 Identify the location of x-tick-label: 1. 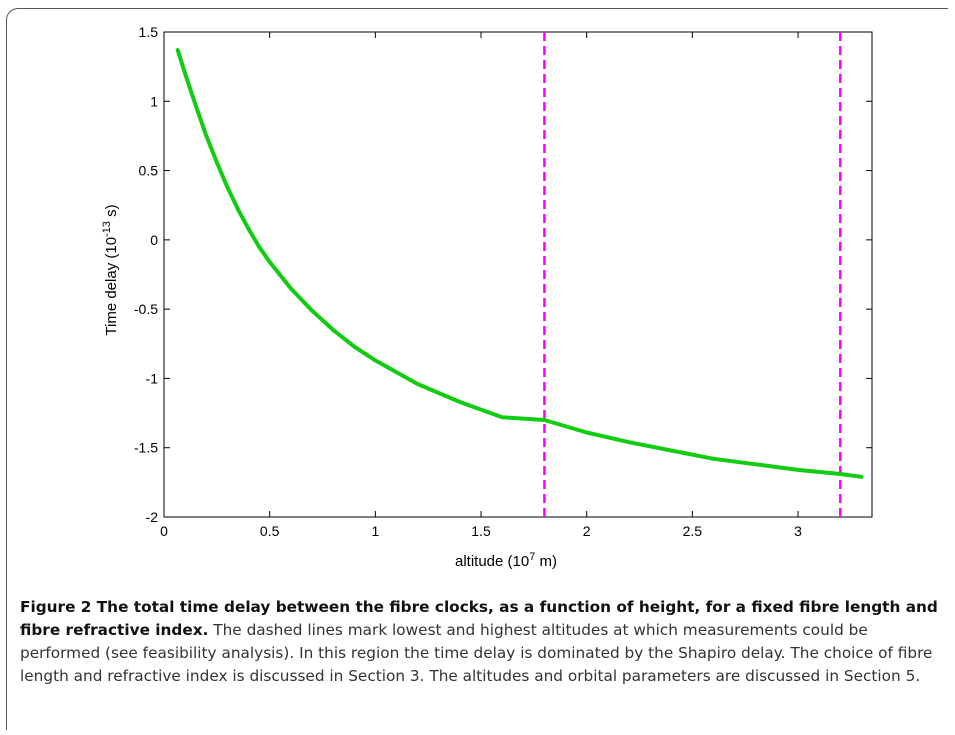
(375, 531).